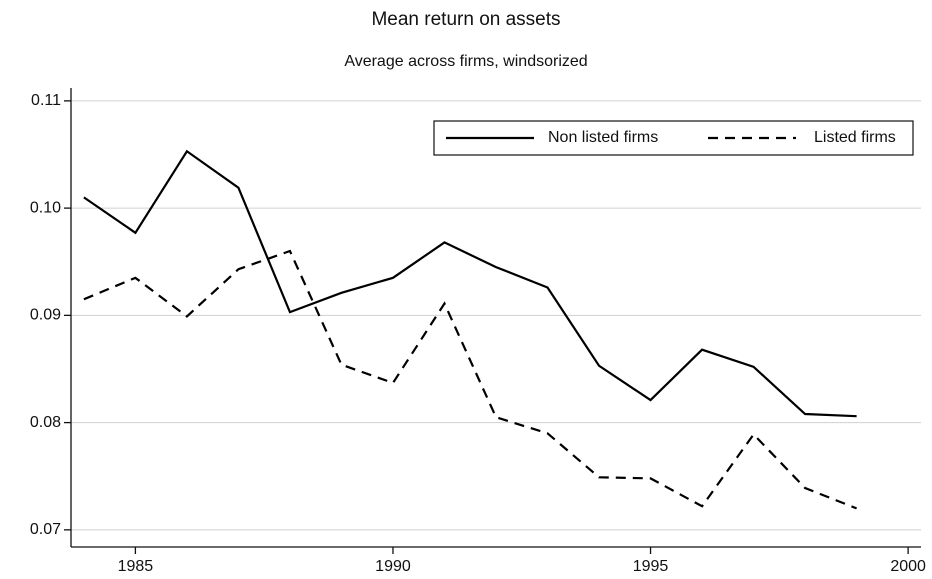 This screenshot has height=579, width=932. What do you see at coordinates (45, 315) in the screenshot?
I see `y-tick-label: 0.09` at bounding box center [45, 315].